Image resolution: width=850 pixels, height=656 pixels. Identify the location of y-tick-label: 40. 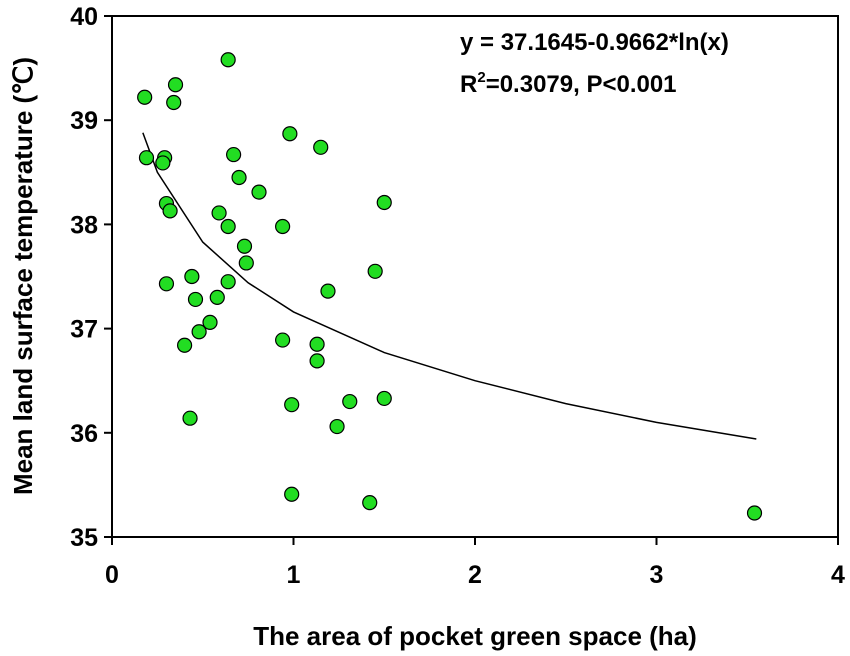
(84, 17).